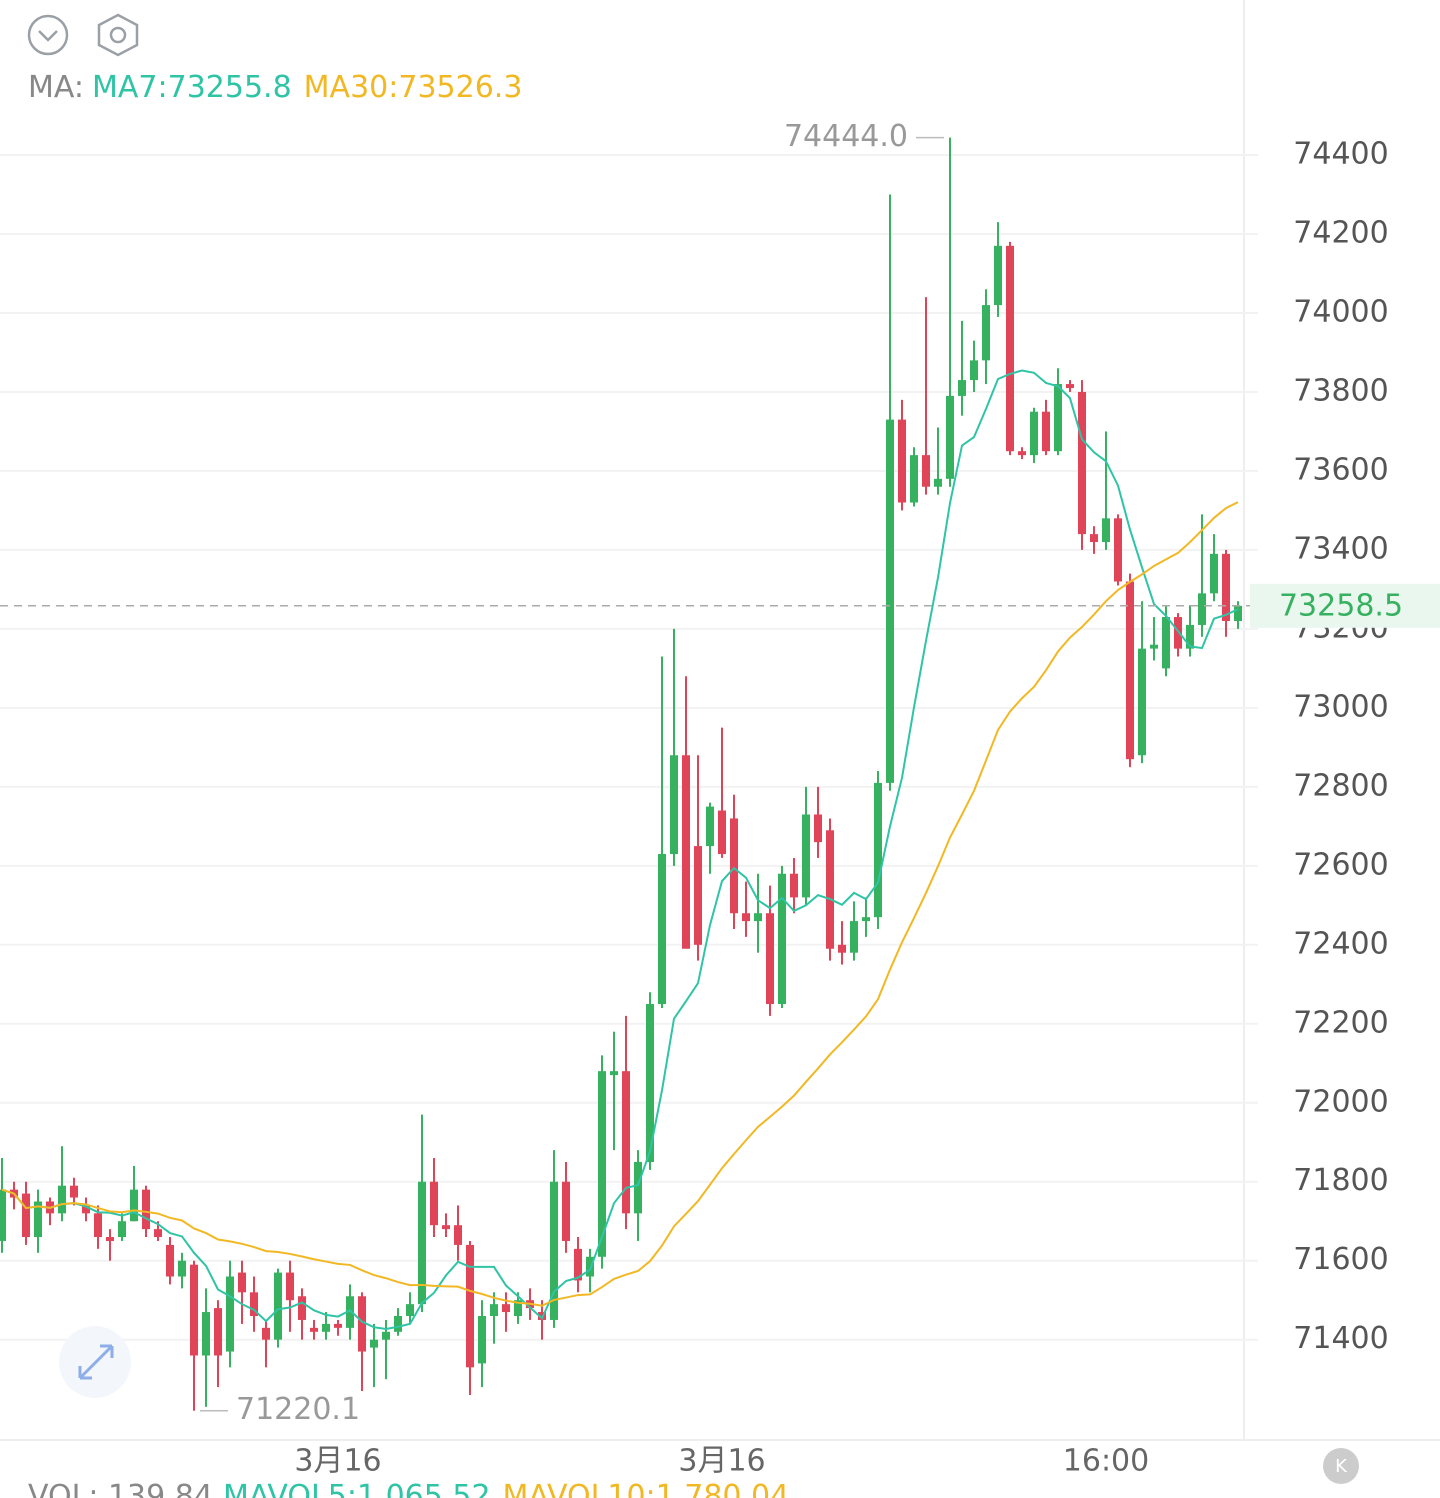 The width and height of the screenshot is (1440, 1498). Describe the element at coordinates (1340, 1022) in the screenshot. I see `y-tick-label: 72200` at that location.